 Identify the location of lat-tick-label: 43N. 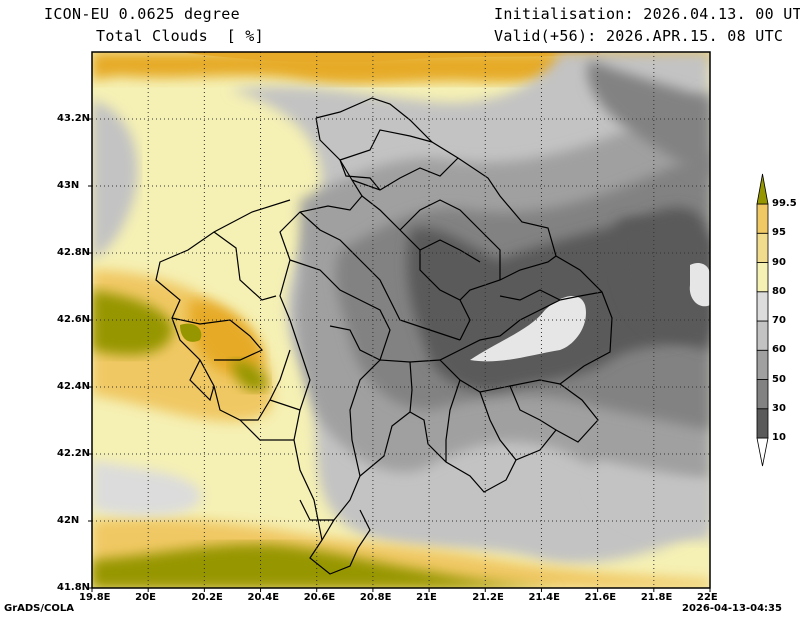
(68, 185).